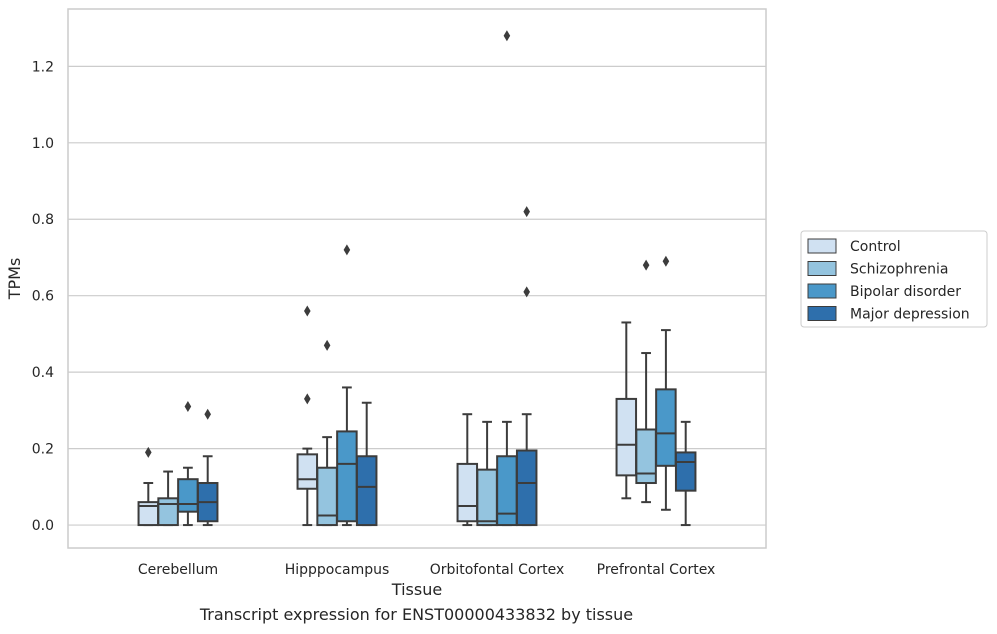  I want to click on y-tick-label: 0.0, so click(43, 526).